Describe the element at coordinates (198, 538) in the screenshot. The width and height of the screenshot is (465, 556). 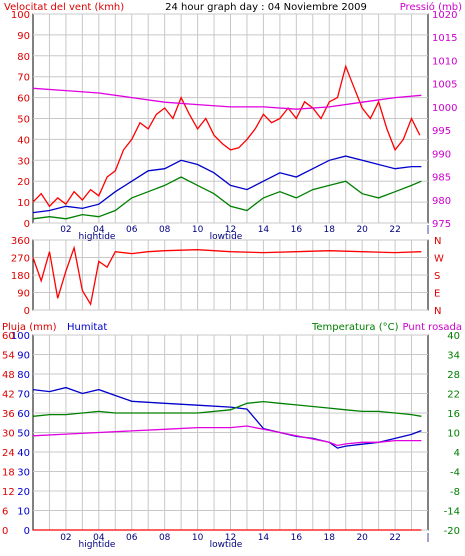
I see `hour-label-bottom: 10` at that location.